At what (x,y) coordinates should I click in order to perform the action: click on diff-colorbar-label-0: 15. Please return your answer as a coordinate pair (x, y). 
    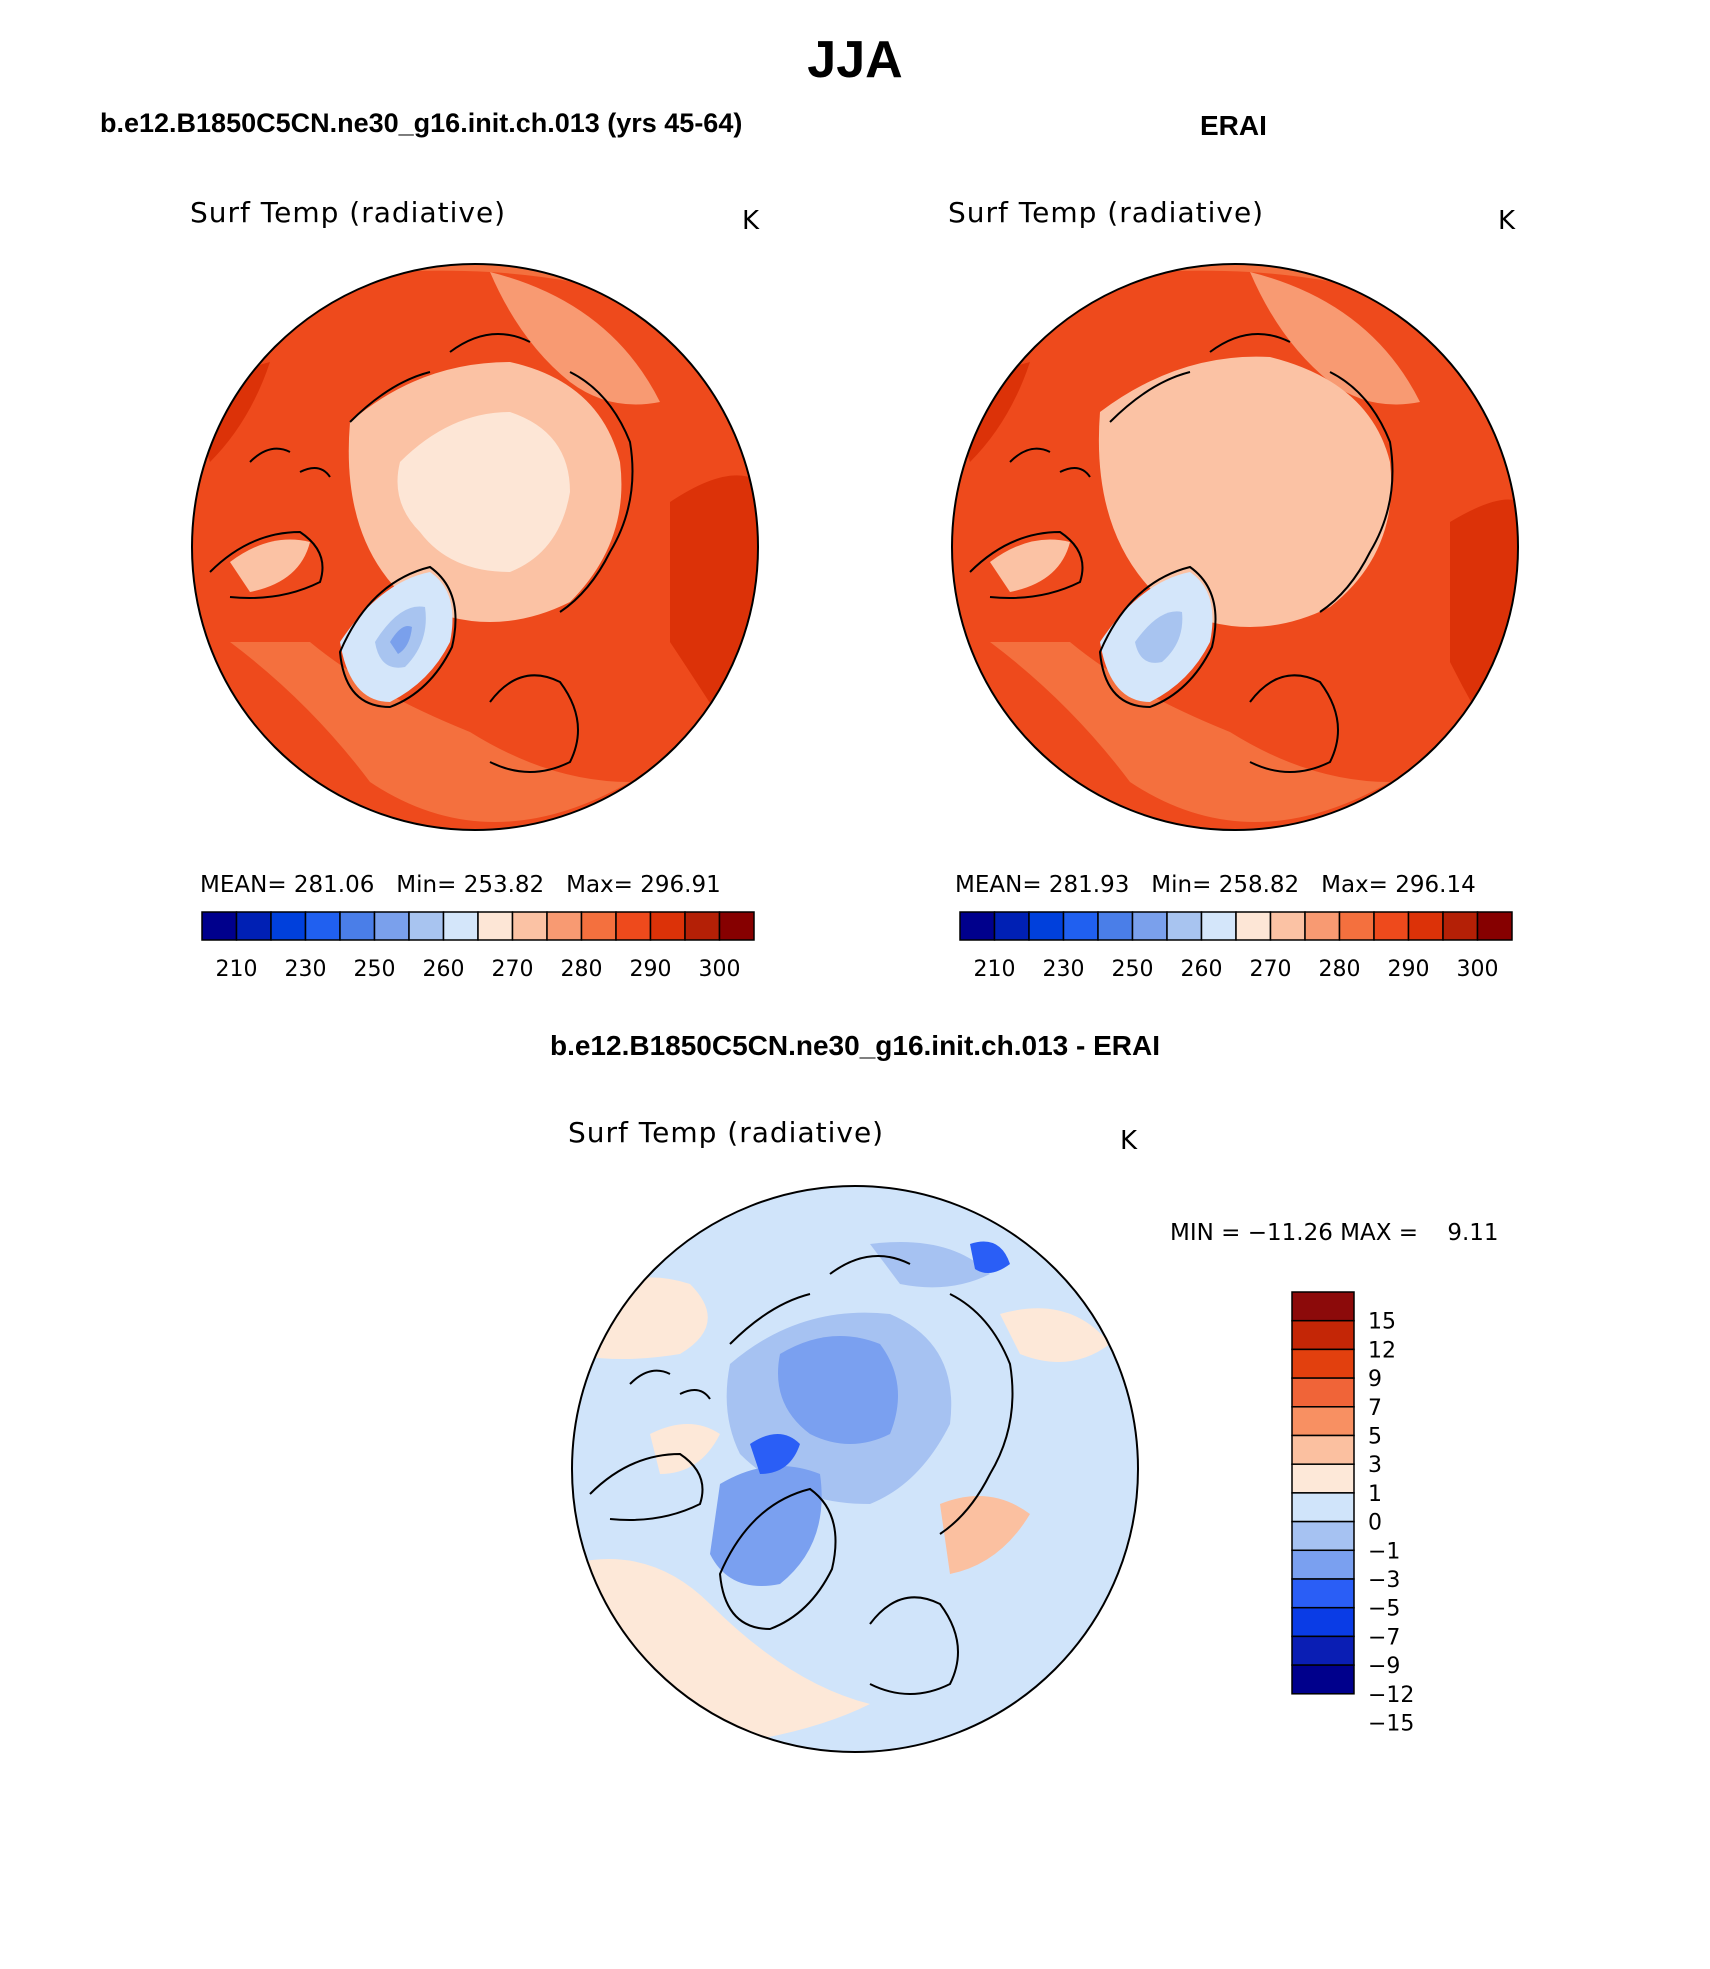
    Looking at the image, I should click on (1382, 1322).